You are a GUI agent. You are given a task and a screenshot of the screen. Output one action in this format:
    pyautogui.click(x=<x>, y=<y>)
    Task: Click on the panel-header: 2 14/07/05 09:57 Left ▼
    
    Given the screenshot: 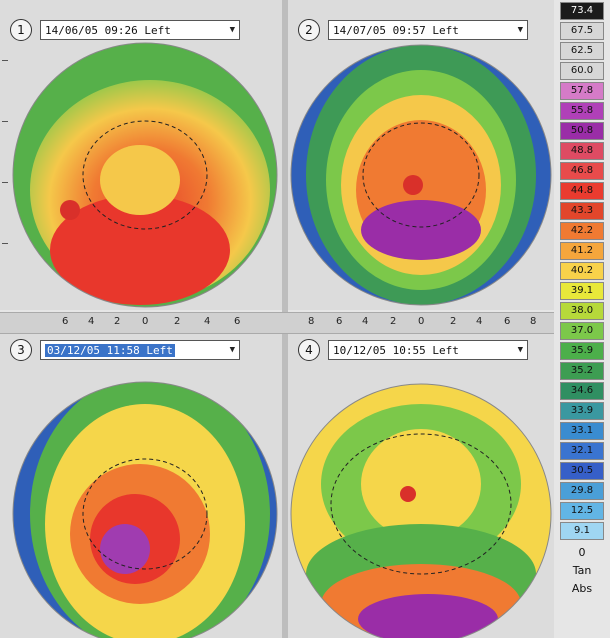 What is the action you would take?
    pyautogui.click(x=413, y=30)
    